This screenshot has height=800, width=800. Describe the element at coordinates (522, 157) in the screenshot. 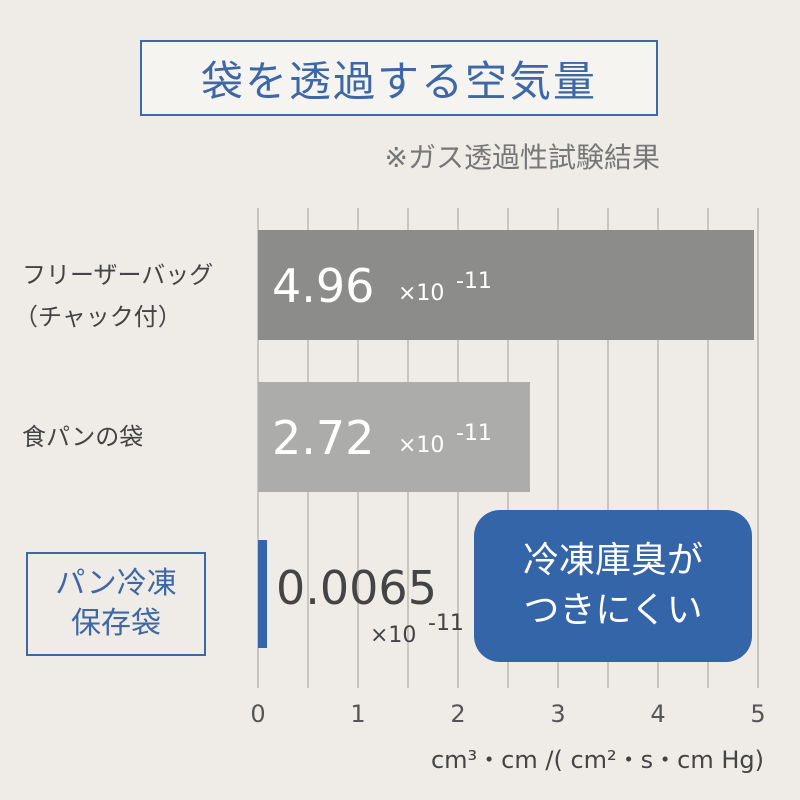

I see `subtitle: ※ガス透過性試験結果` at that location.